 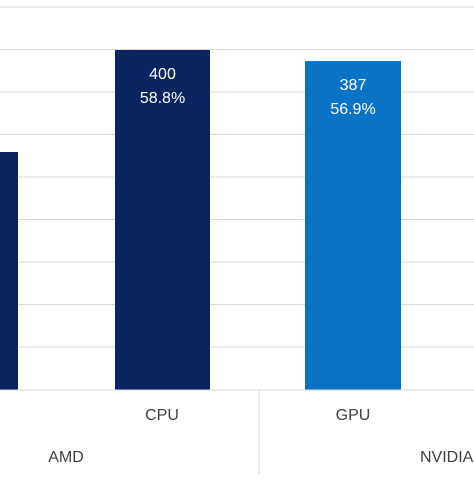 What do you see at coordinates (162, 415) in the screenshot?
I see `category-label-cpu: CPU` at bounding box center [162, 415].